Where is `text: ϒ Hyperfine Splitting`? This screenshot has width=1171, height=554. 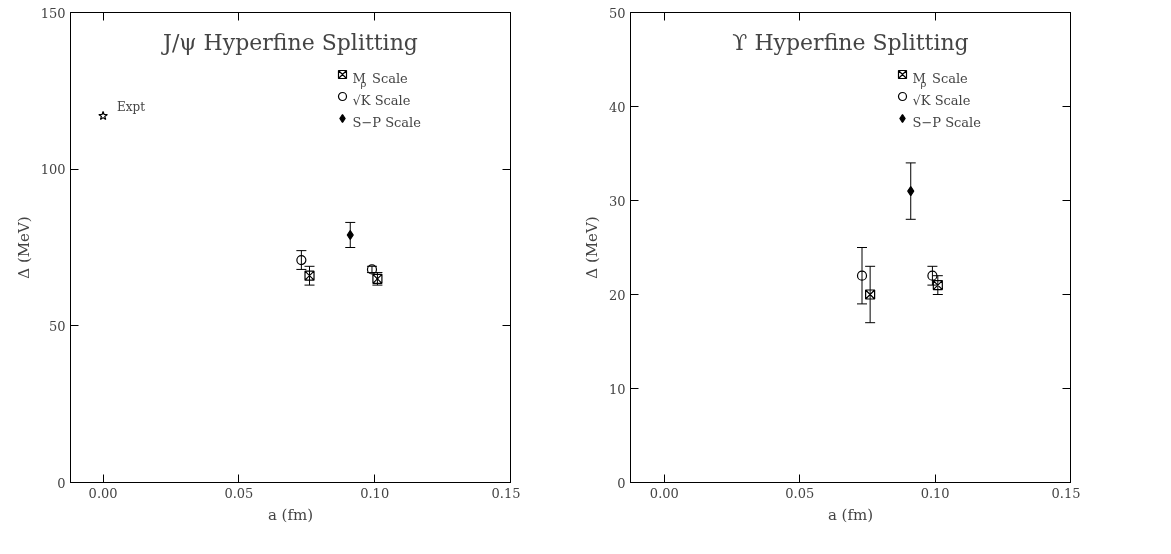 text: ϒ Hyperfine Splitting is located at coordinates (850, 42).